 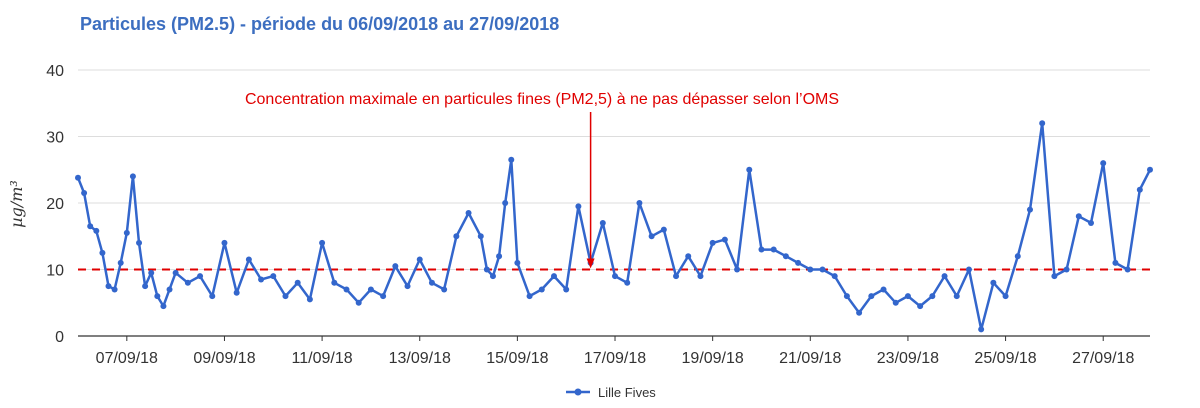 What do you see at coordinates (1103, 358) in the screenshot?
I see `xtick-label-10: 27/09/18` at bounding box center [1103, 358].